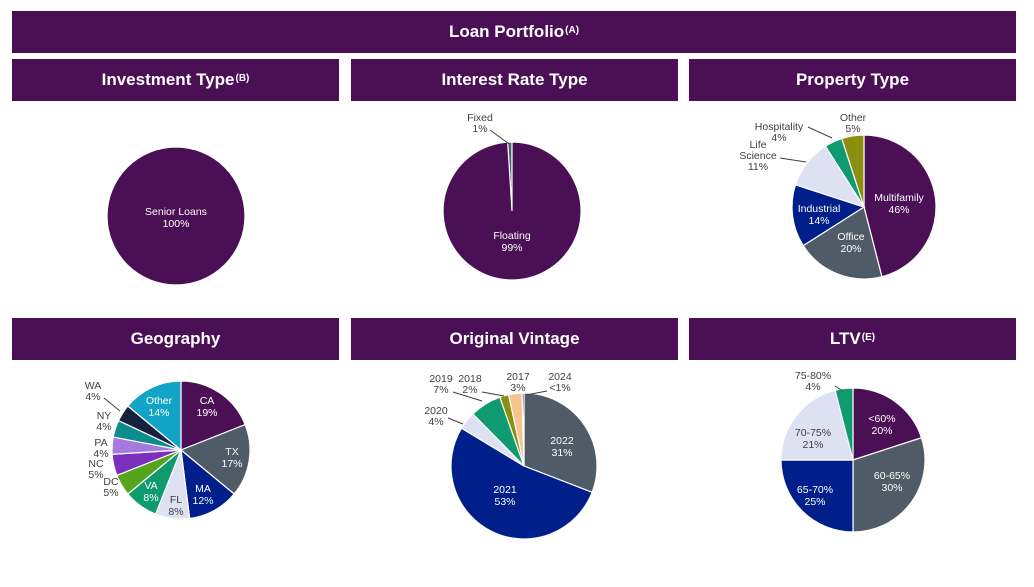 The width and height of the screenshot is (1034, 587). Describe the element at coordinates (512, 211) in the screenshot. I see `interest-rate-type-slice-floating` at that location.